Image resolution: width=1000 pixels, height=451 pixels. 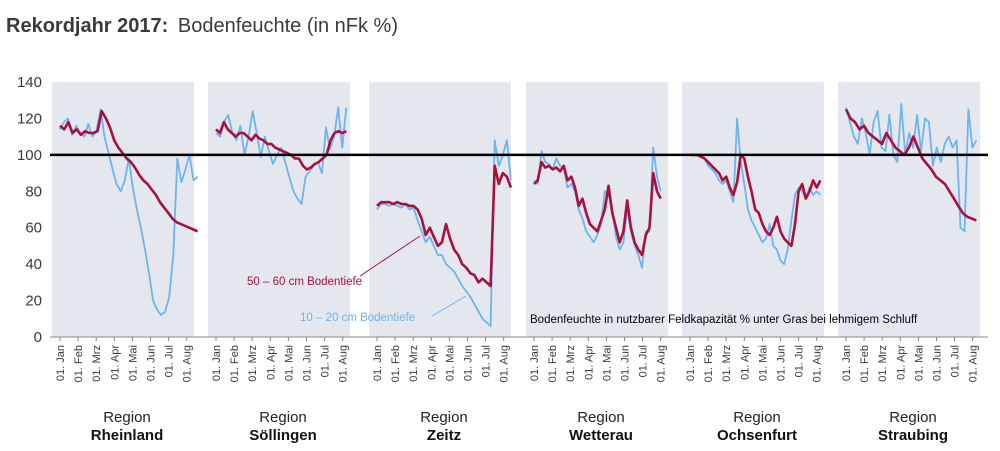 What do you see at coordinates (444, 435) in the screenshot?
I see `region-label-name: Zeitz` at bounding box center [444, 435].